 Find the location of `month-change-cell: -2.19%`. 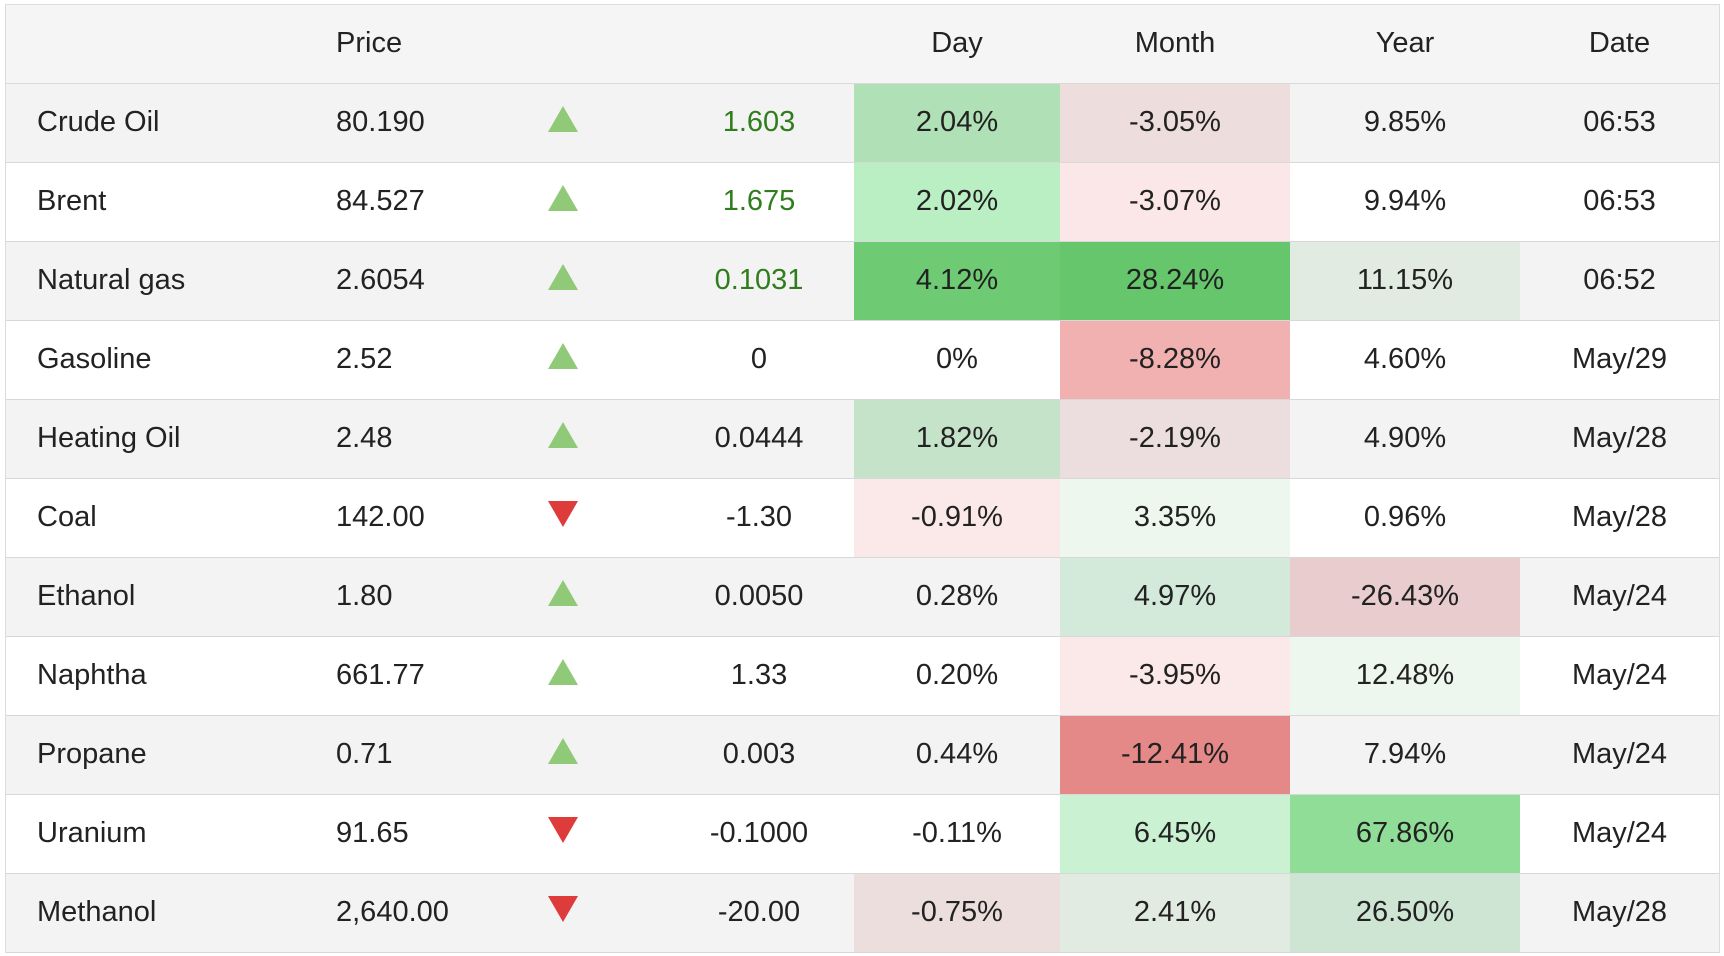

month-change-cell: -2.19% is located at coordinates (1175, 439).